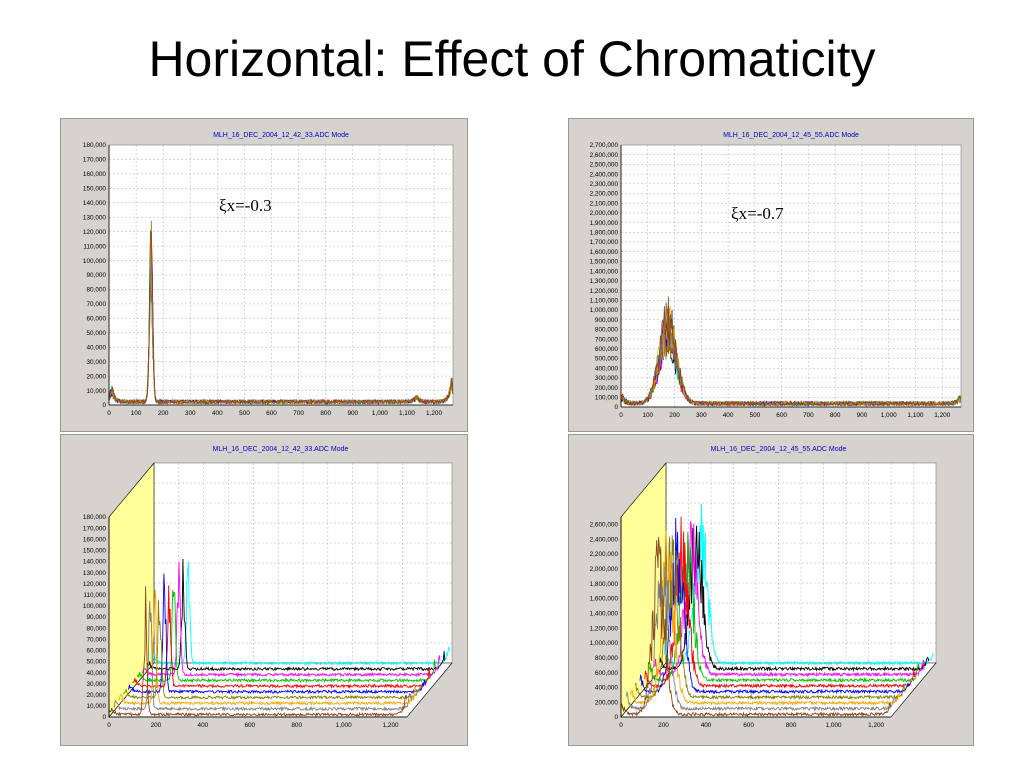 This screenshot has height=768, width=1024. I want to click on chart-title: MLH_16_DEC_2004_12_45_55.ADC Mode, so click(779, 449).